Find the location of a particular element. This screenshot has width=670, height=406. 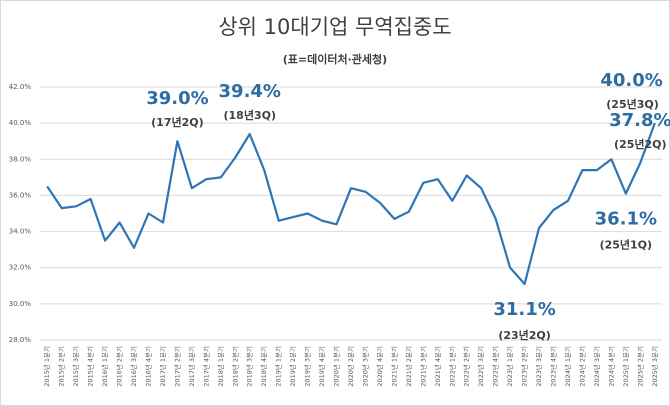

x-tick-label: 2021년 2분기 is located at coordinates (408, 366).